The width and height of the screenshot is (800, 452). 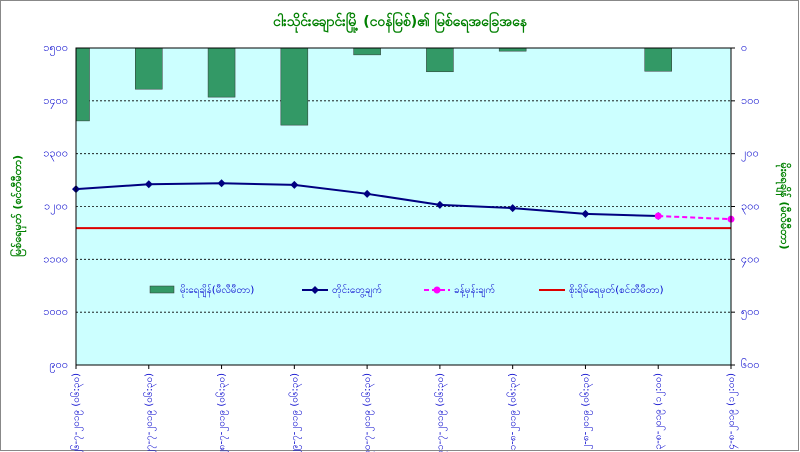 I want to click on x-tick-label: ၂၉-၇-၂၀၁၉ (၀၆:၃၀), so click(x=294, y=412).